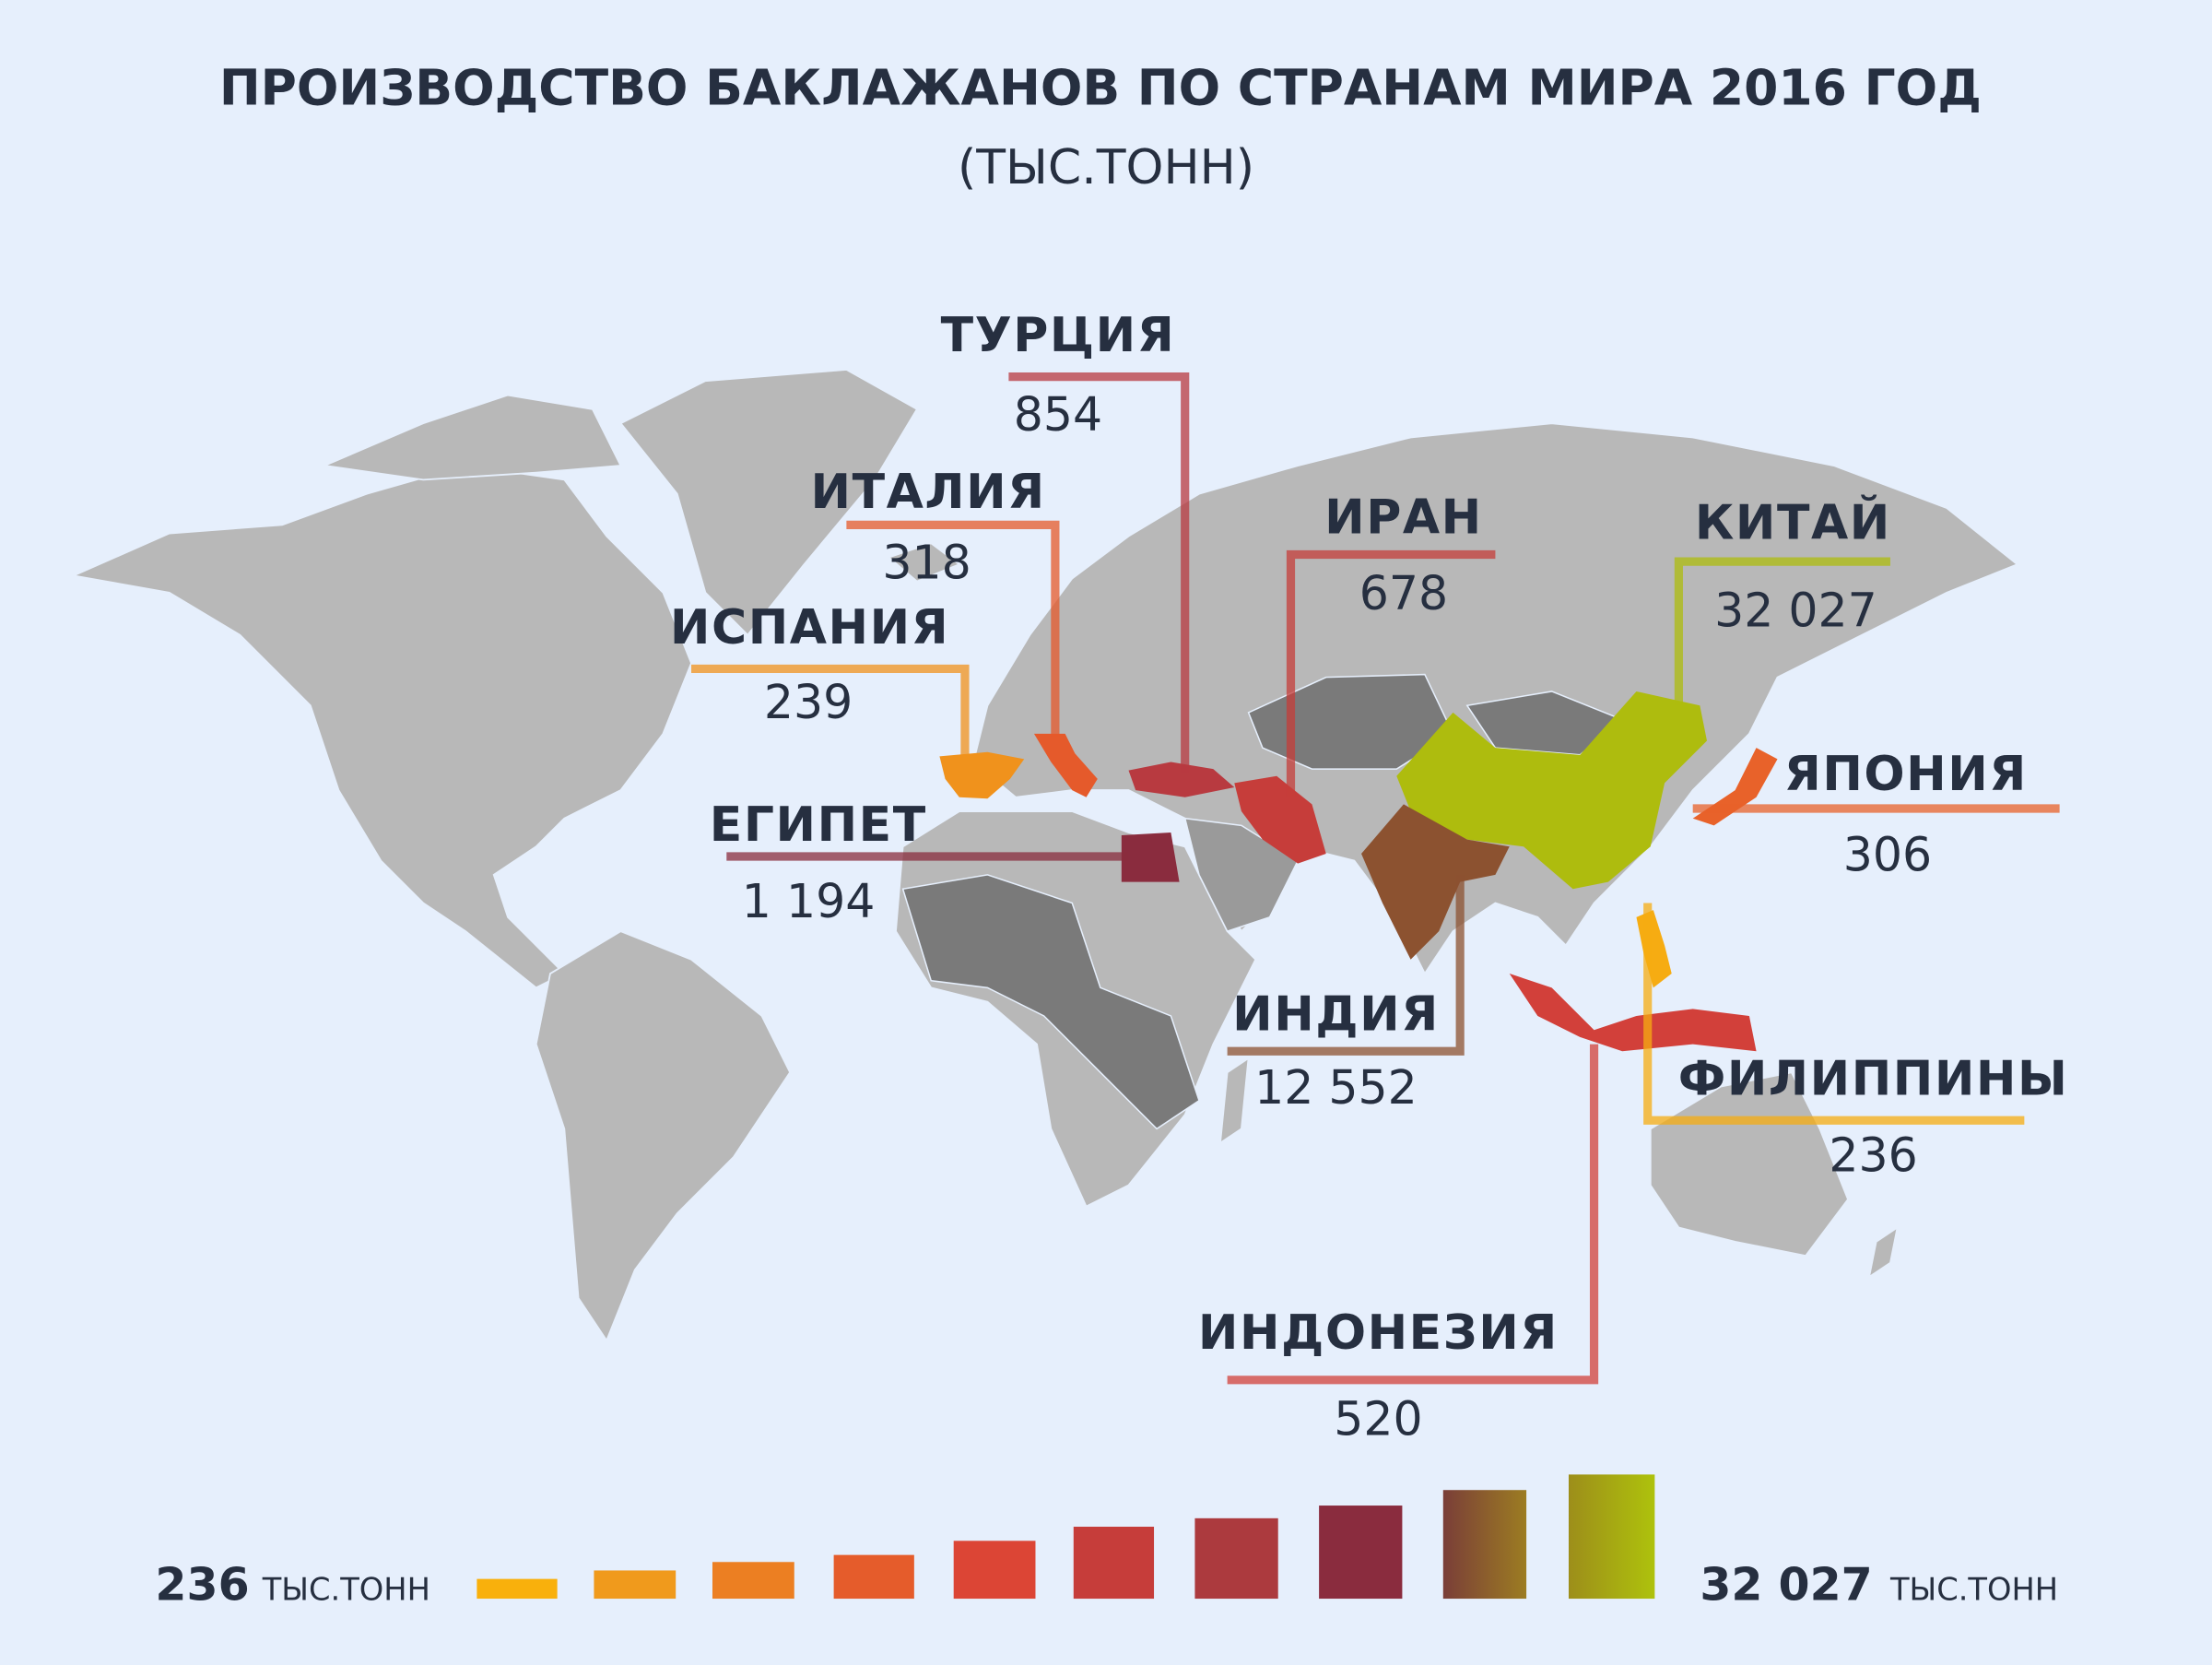 The height and width of the screenshot is (1665, 2212). Describe the element at coordinates (1058, 414) in the screenshot. I see `value-turkey: 854` at that location.